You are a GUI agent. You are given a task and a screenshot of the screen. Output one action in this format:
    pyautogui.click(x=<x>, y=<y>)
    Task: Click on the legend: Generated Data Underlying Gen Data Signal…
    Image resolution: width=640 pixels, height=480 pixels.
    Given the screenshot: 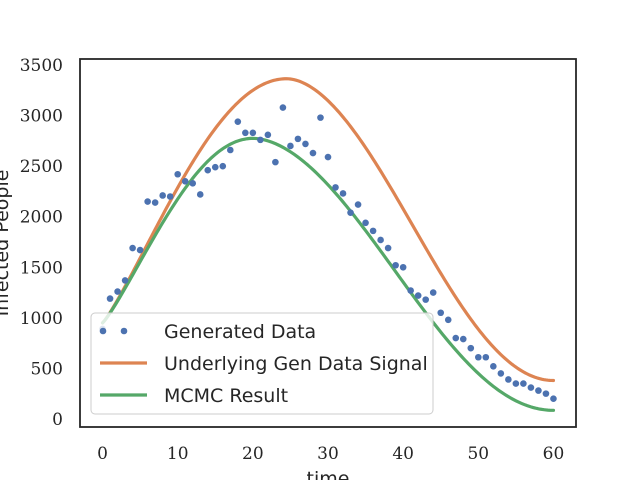 What is the action you would take?
    pyautogui.click(x=262, y=363)
    